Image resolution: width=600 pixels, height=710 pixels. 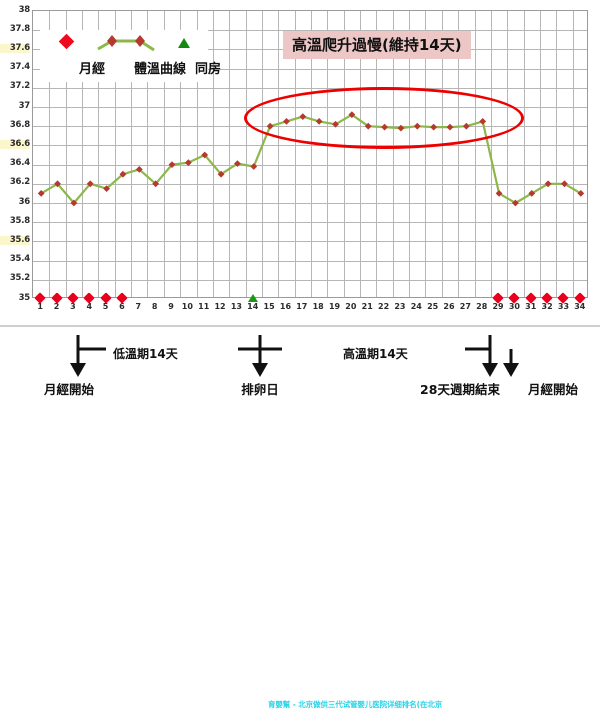 What do you see at coordinates (187, 306) in the screenshot?
I see `x-axis-tick-label: 10` at bounding box center [187, 306].